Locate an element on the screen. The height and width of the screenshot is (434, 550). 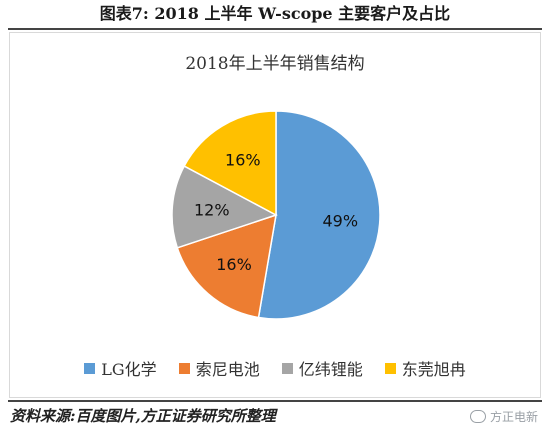
legend-label: 亿纬锂能 is located at coordinates (330, 369).